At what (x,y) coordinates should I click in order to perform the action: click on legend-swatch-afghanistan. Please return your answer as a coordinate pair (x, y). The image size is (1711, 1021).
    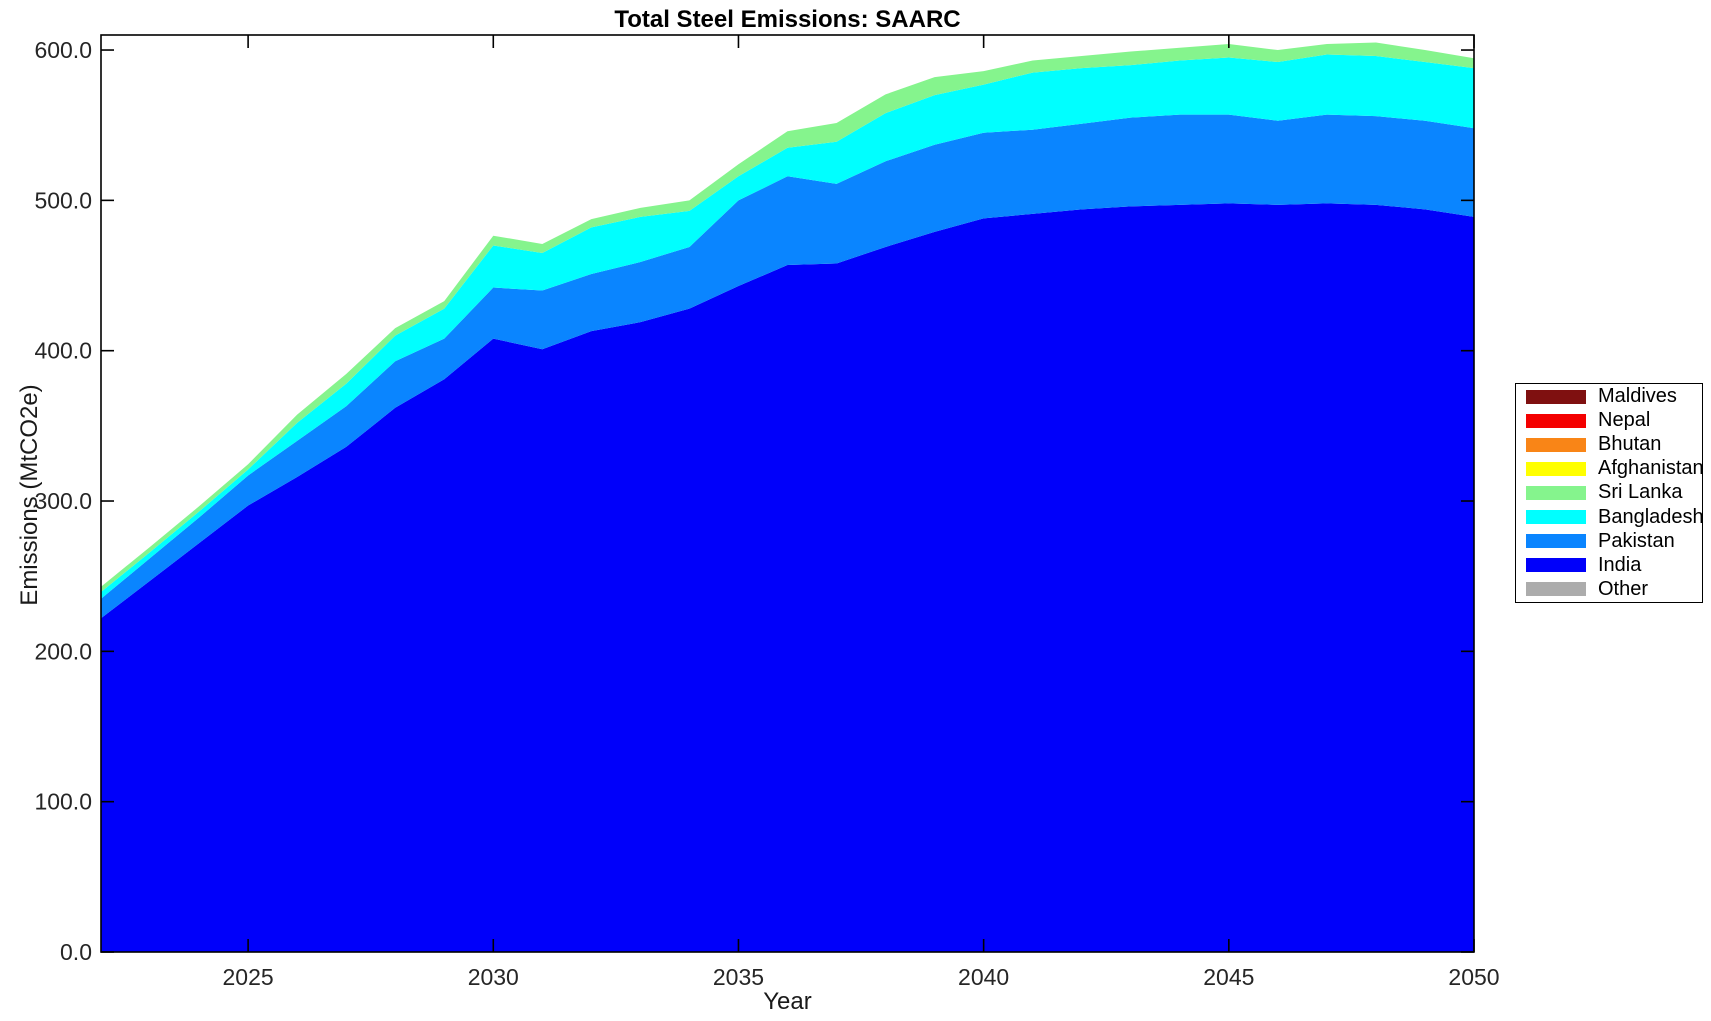
    Looking at the image, I should click on (1556, 468).